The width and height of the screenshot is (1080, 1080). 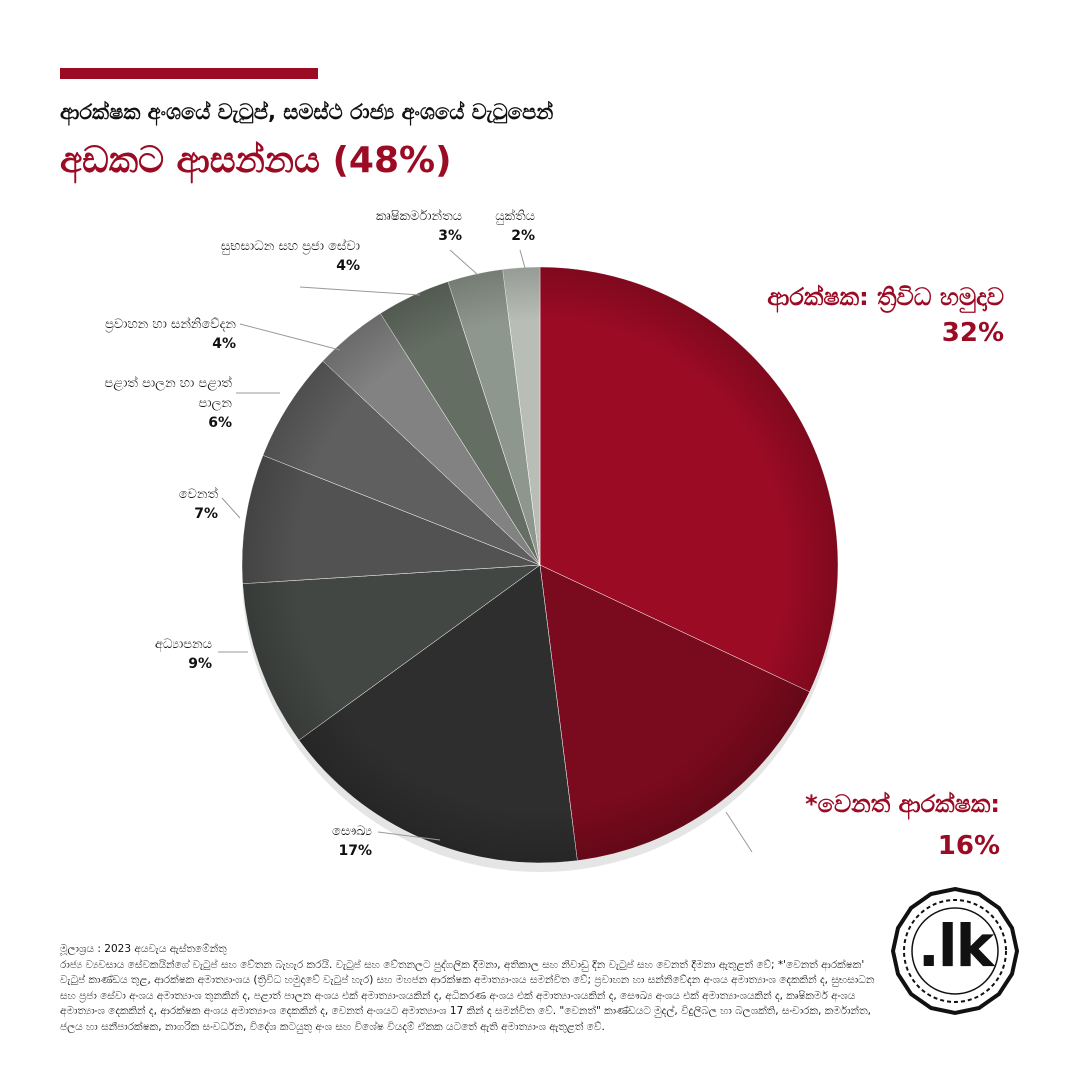 I want to click on slice-label: වෙනත්, so click(x=199, y=494).